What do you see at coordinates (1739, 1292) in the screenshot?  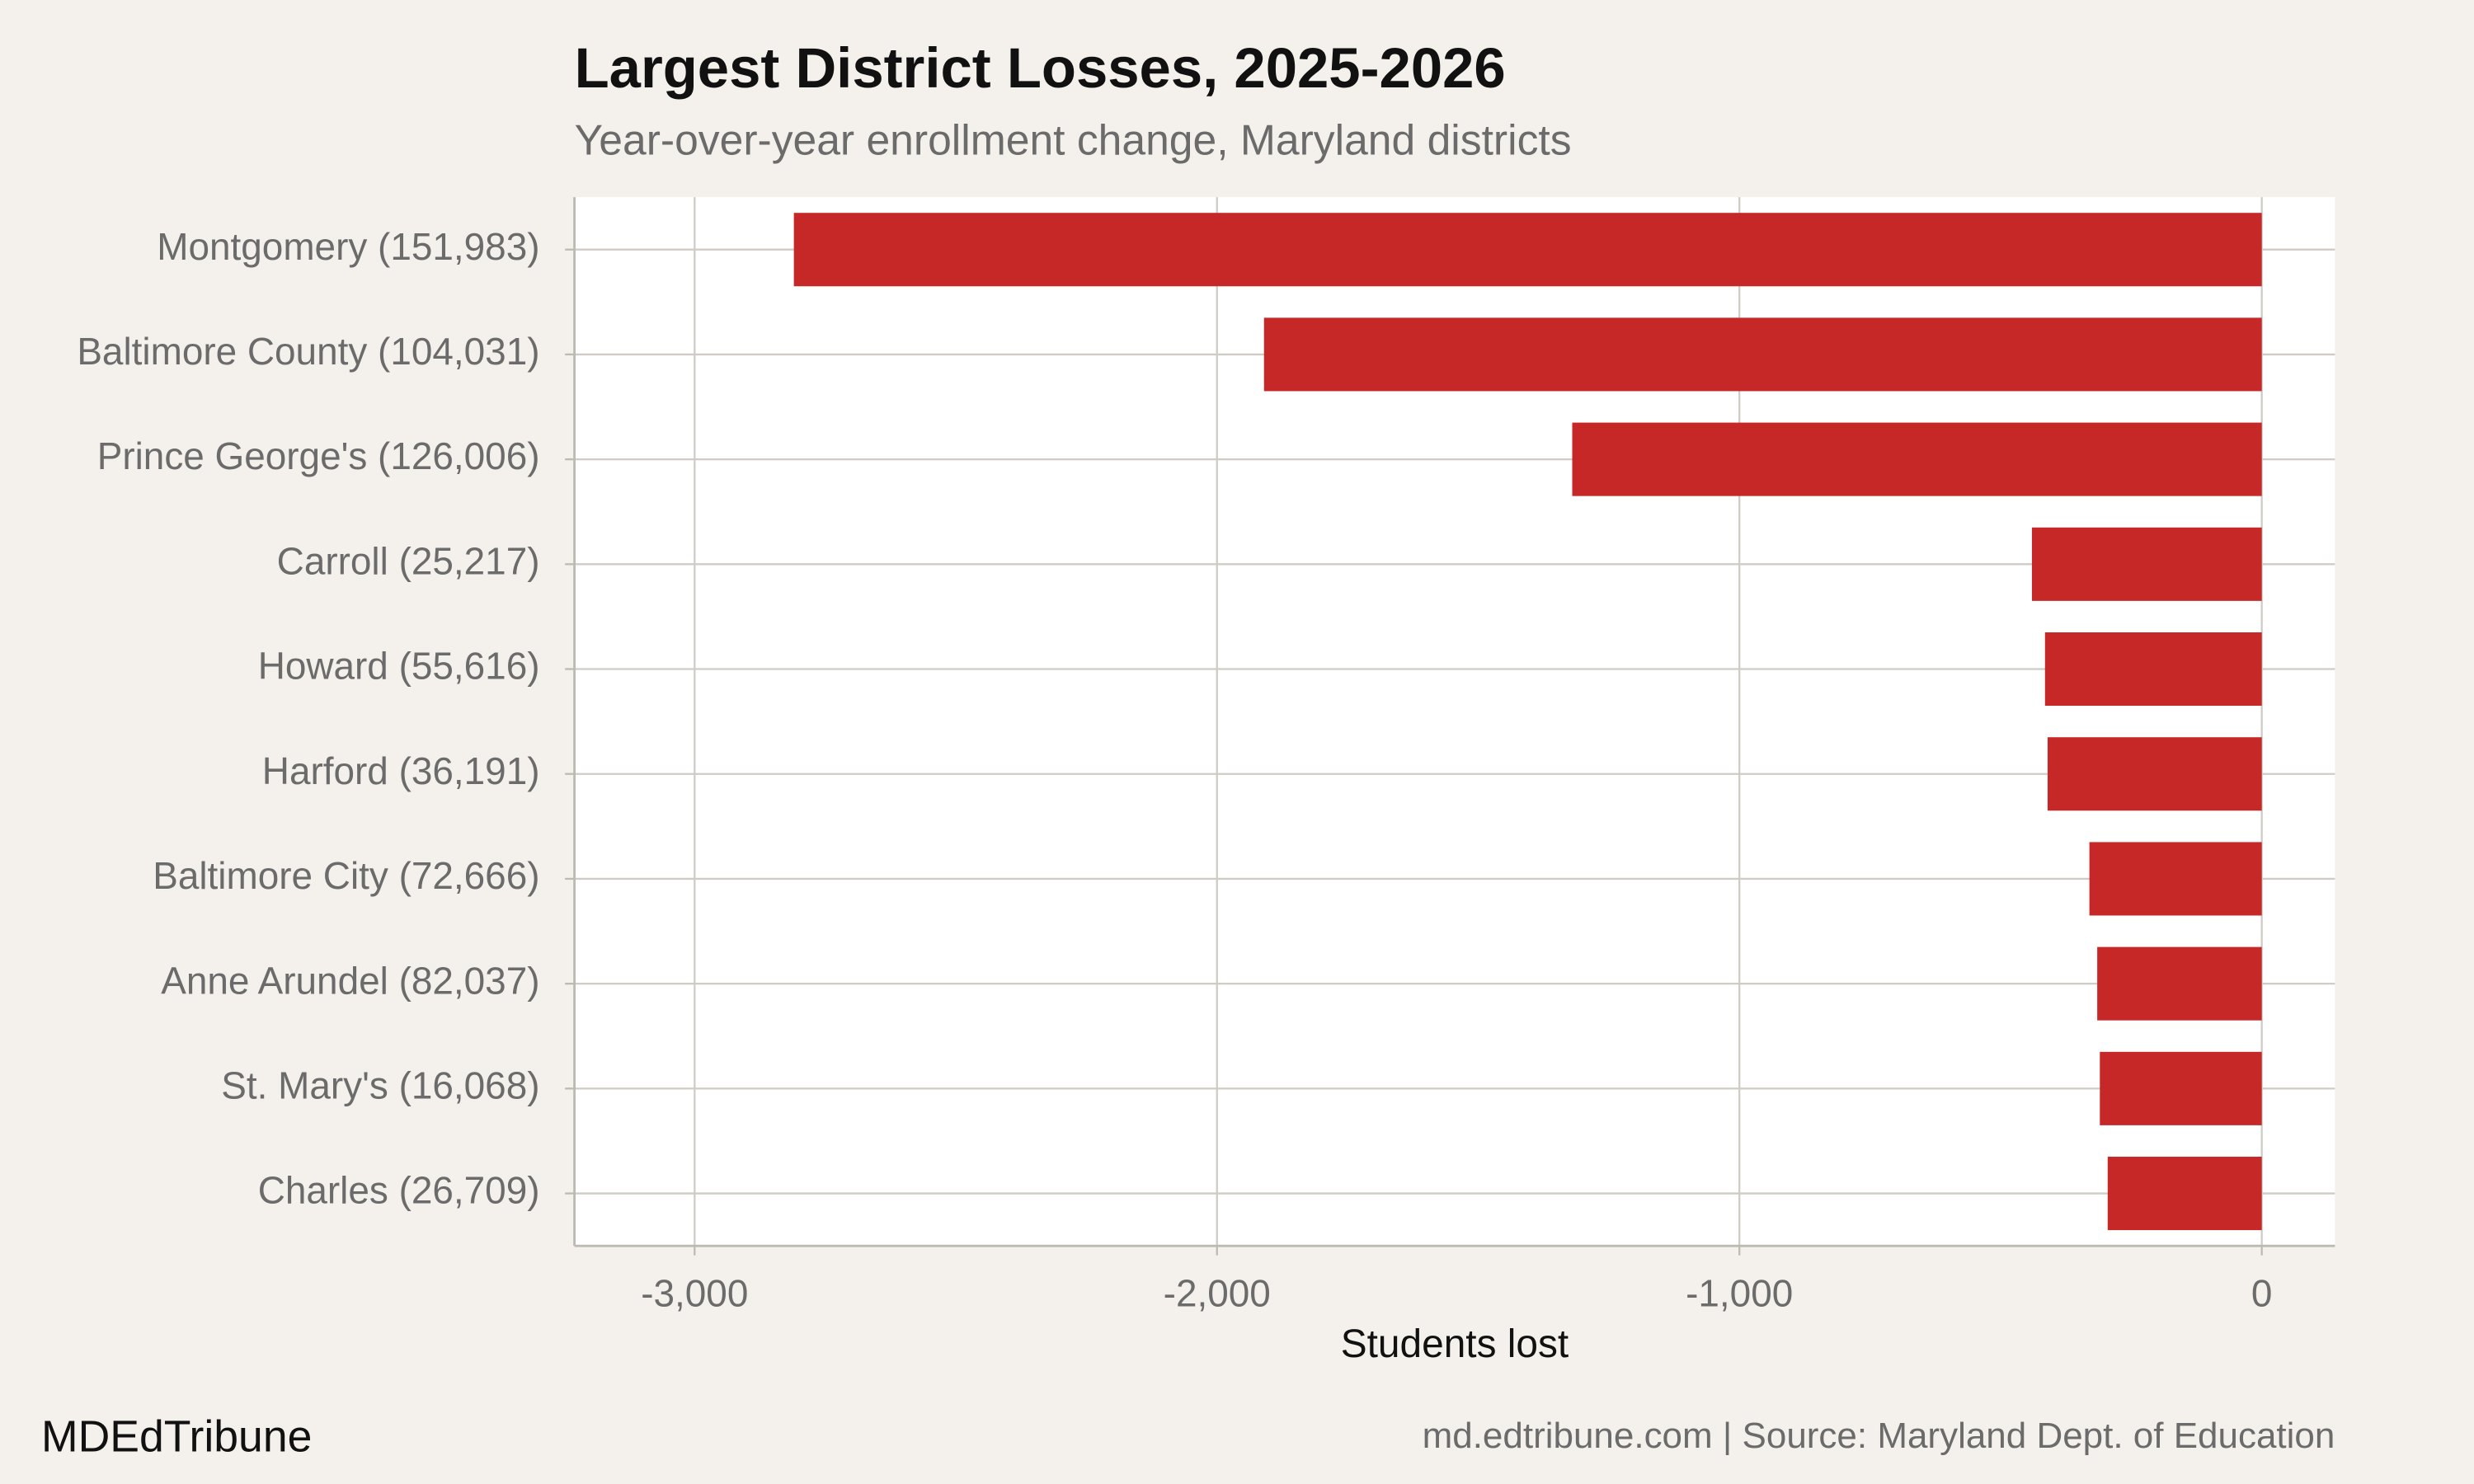 I see `x-tick-label: -1,000` at bounding box center [1739, 1292].